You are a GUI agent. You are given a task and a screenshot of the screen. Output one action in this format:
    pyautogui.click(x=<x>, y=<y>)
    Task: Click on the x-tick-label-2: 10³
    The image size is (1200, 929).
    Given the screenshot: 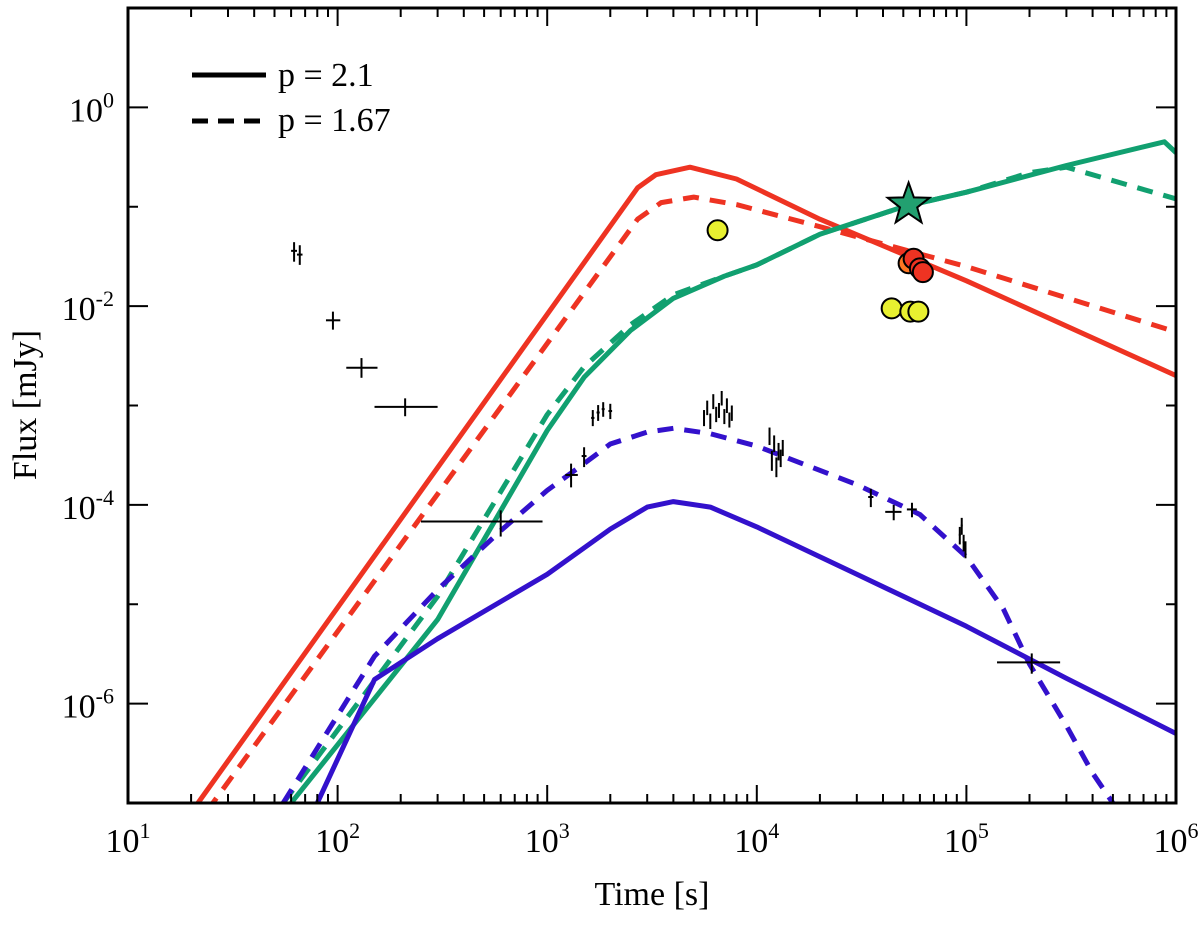 What is the action you would take?
    pyautogui.click(x=547, y=839)
    